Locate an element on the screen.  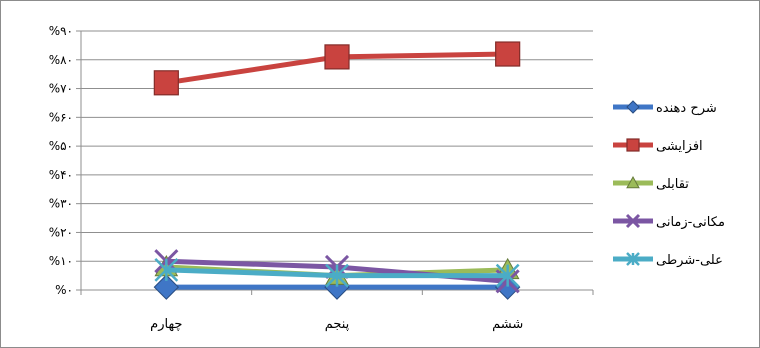
y-tick-label: %۳۰ is located at coordinates (61, 204).